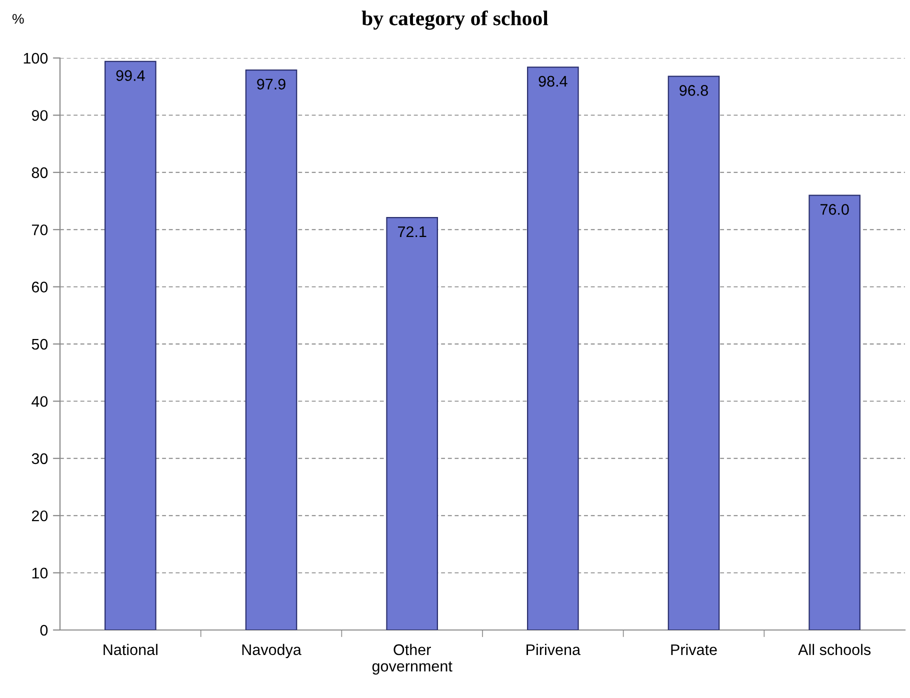 The image size is (910, 698). Describe the element at coordinates (44, 630) in the screenshot. I see `y-tick-label: 0` at that location.